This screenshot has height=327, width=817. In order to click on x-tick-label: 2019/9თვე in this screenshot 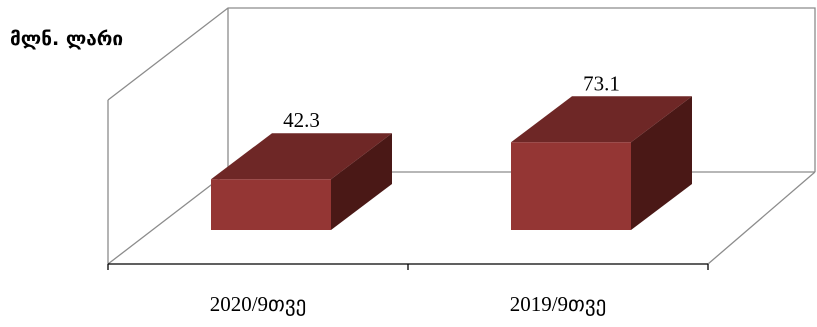, I will do `click(558, 304)`.